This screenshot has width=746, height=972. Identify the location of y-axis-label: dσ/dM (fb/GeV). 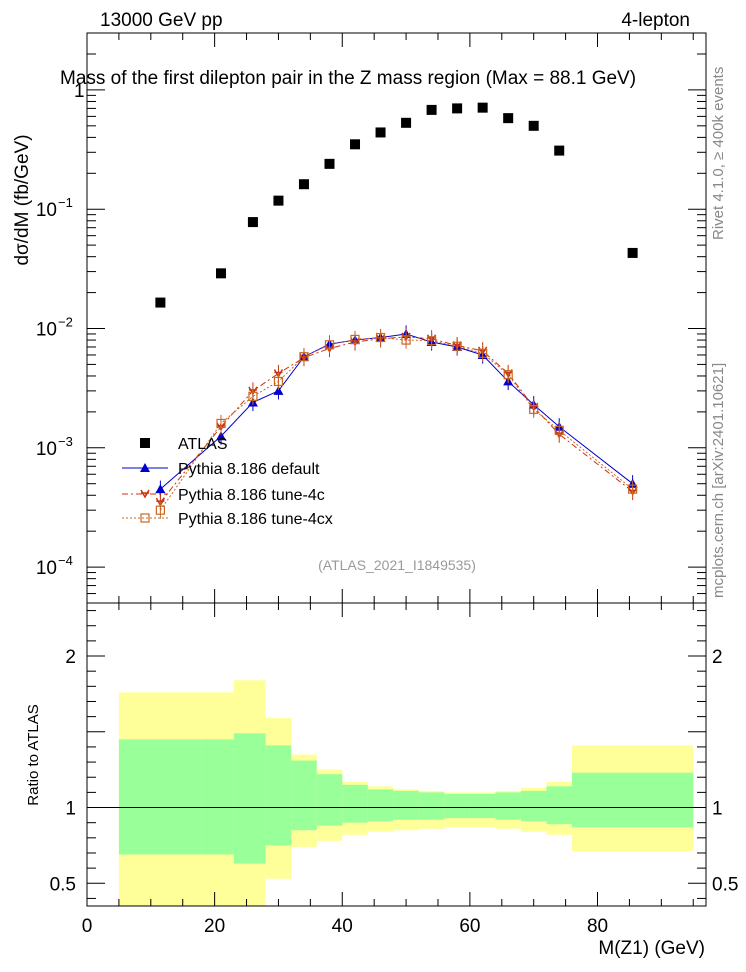
(22, 199).